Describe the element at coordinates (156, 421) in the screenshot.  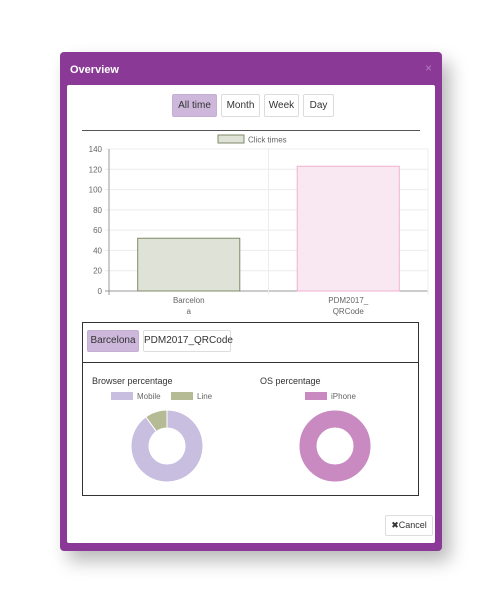
I see `pie-slice-line` at that location.